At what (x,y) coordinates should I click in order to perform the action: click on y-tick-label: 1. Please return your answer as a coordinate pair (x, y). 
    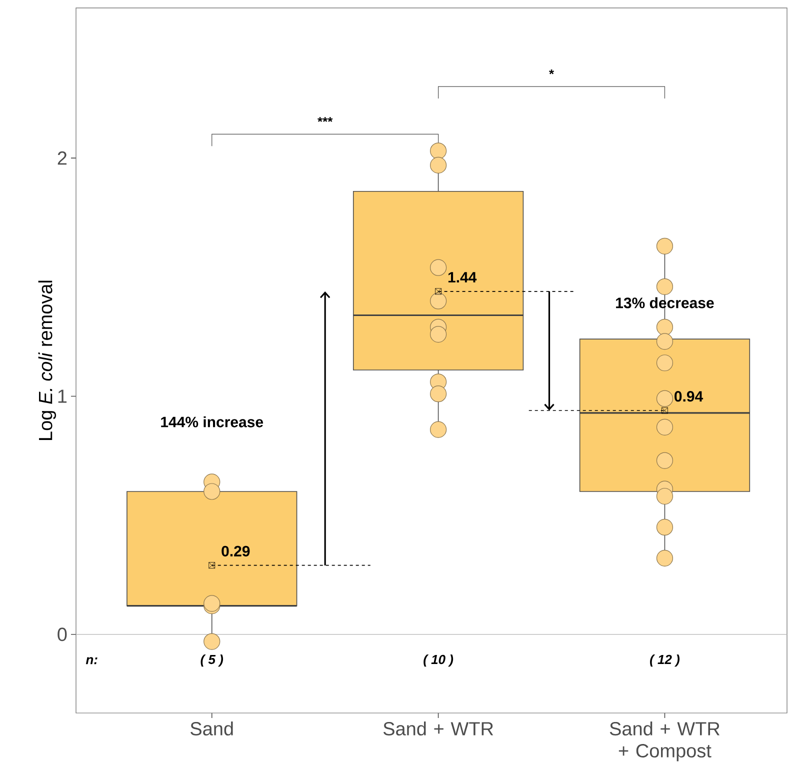
    Looking at the image, I should click on (62, 396).